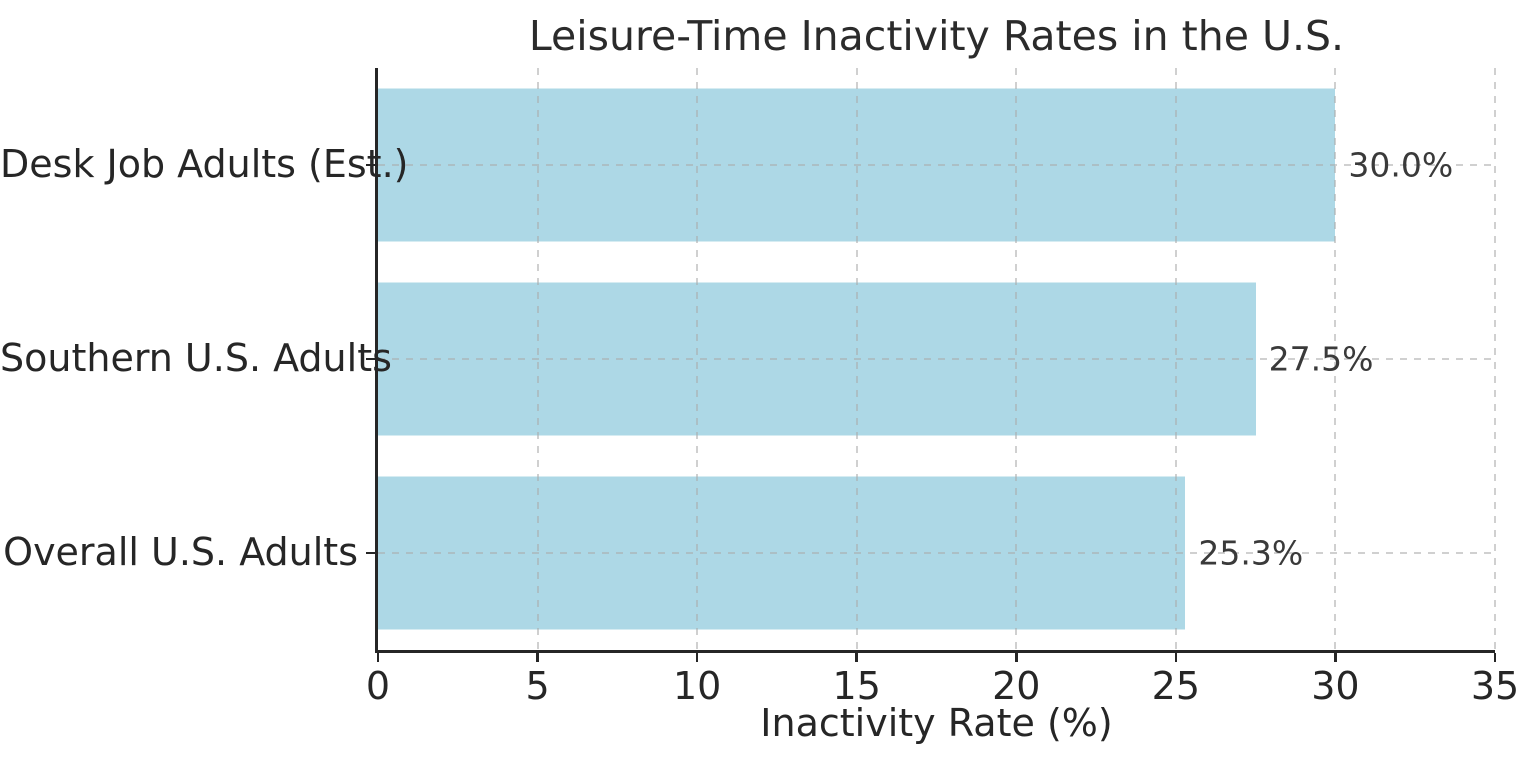 This screenshot has height=758, width=1536. I want to click on value-label-0: 30.0%, so click(1401, 165).